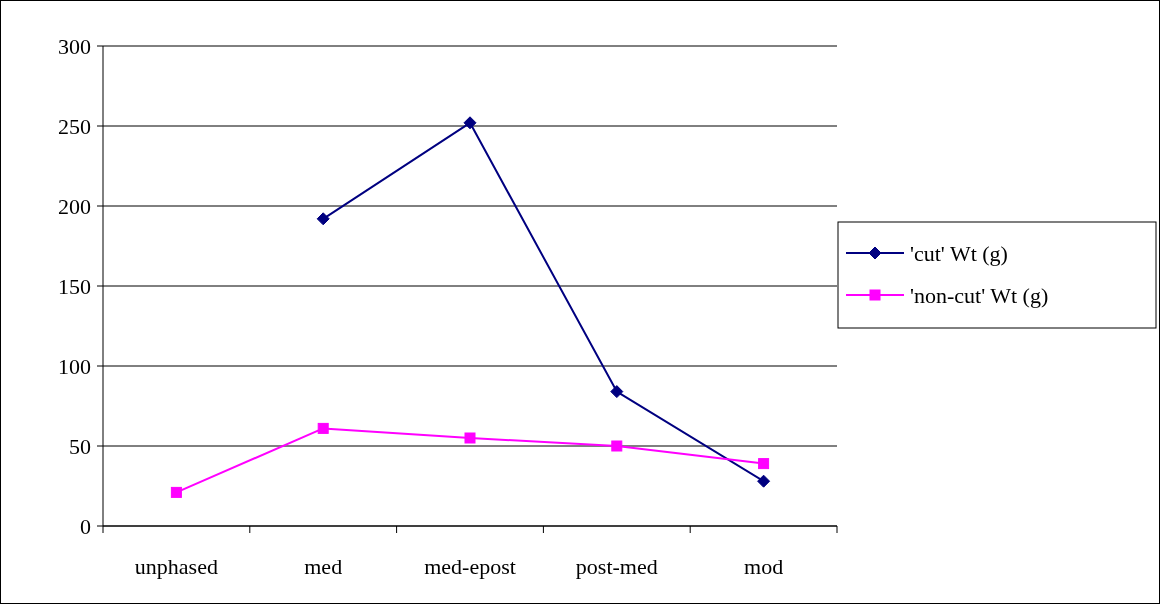  Describe the element at coordinates (74, 206) in the screenshot. I see `y-tick-label: 200` at that location.